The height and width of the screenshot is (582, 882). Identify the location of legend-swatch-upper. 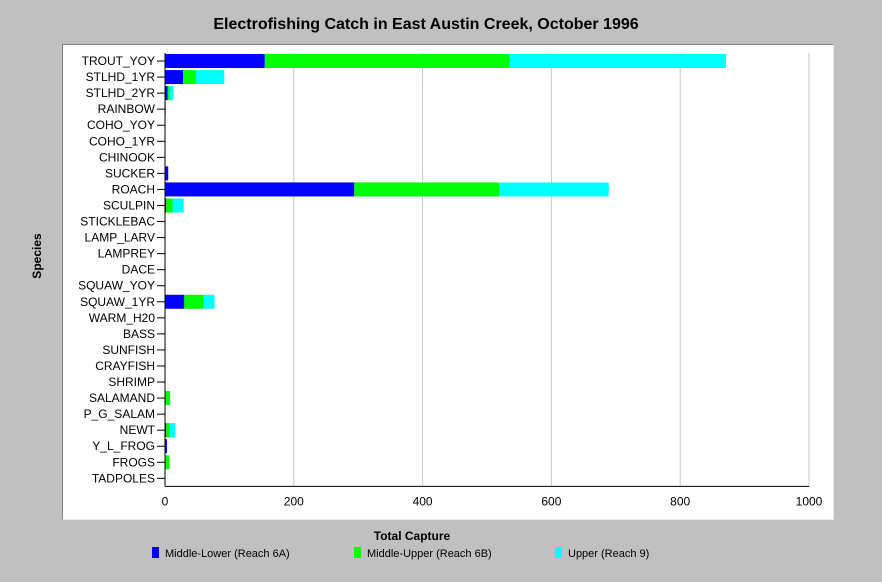
(558, 552).